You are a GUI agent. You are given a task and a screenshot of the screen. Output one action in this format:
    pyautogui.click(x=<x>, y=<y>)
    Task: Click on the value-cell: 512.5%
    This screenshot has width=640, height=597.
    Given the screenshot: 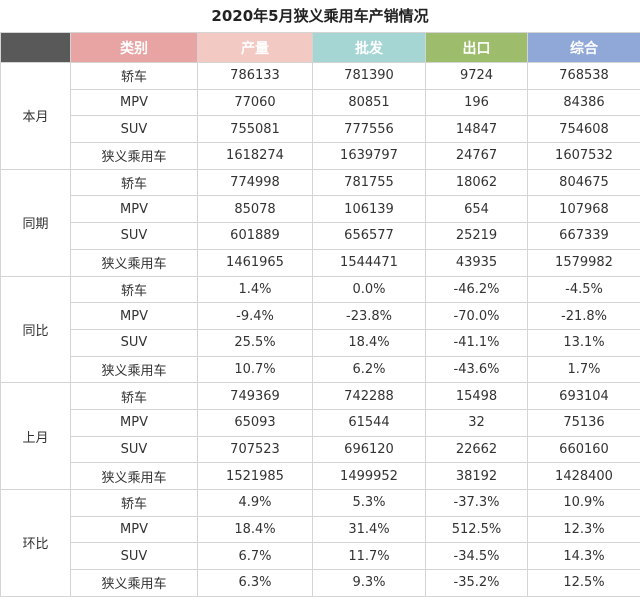 What is the action you would take?
    pyautogui.click(x=477, y=529)
    